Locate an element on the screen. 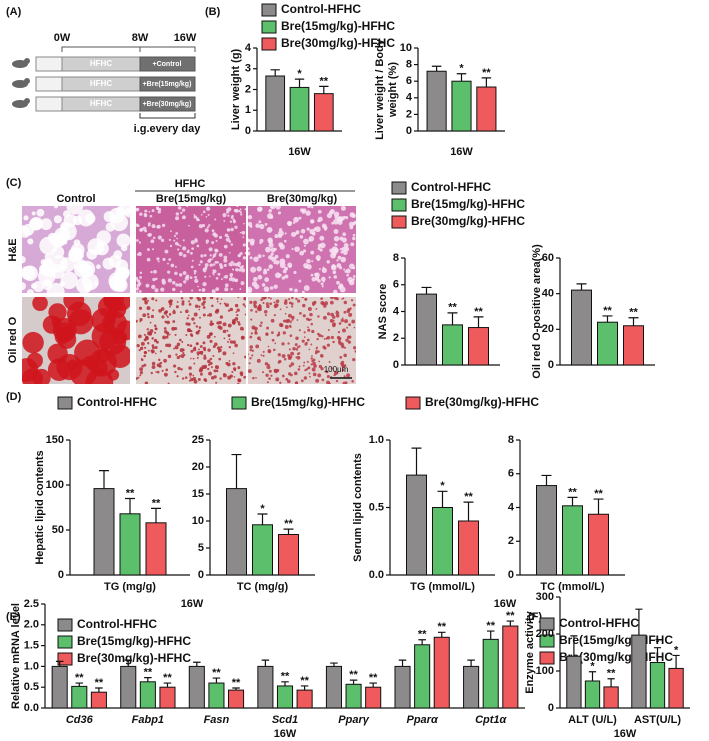  x-tick-label: TC (mmol/L) is located at coordinates (572, 587).